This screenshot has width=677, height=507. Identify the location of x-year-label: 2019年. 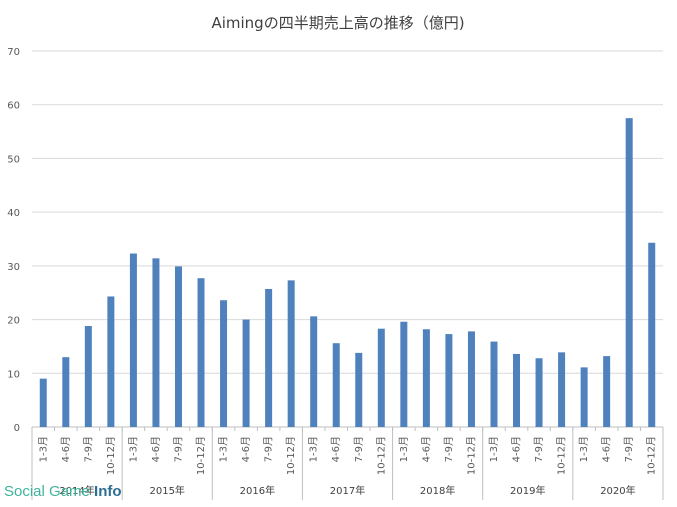
(527, 490).